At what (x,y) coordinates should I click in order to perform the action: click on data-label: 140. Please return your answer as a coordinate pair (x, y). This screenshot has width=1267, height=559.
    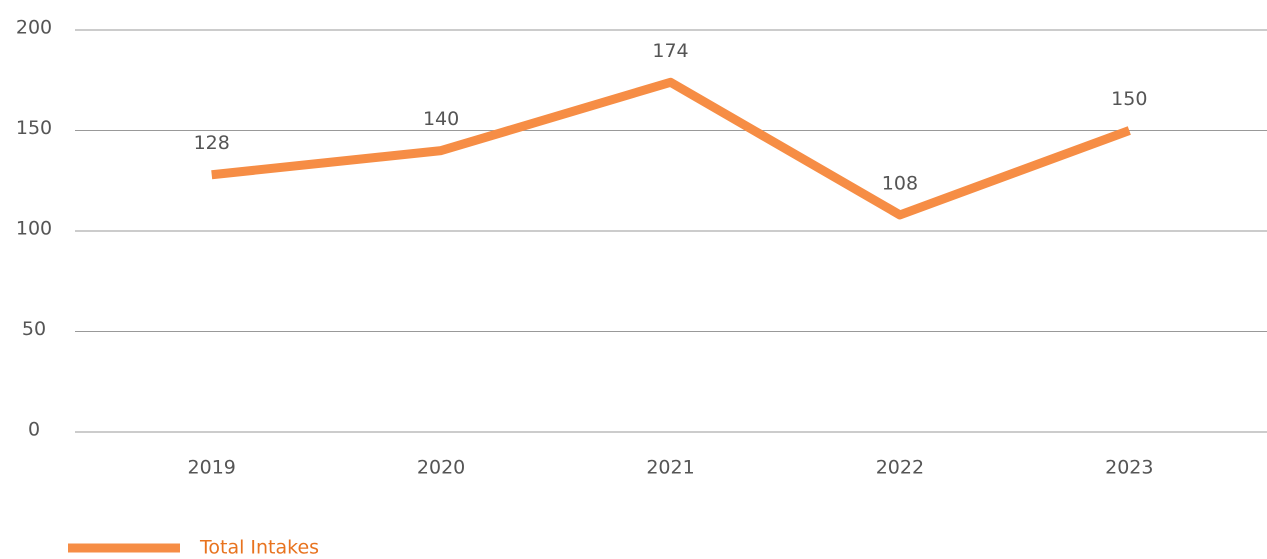
    Looking at the image, I should click on (441, 119).